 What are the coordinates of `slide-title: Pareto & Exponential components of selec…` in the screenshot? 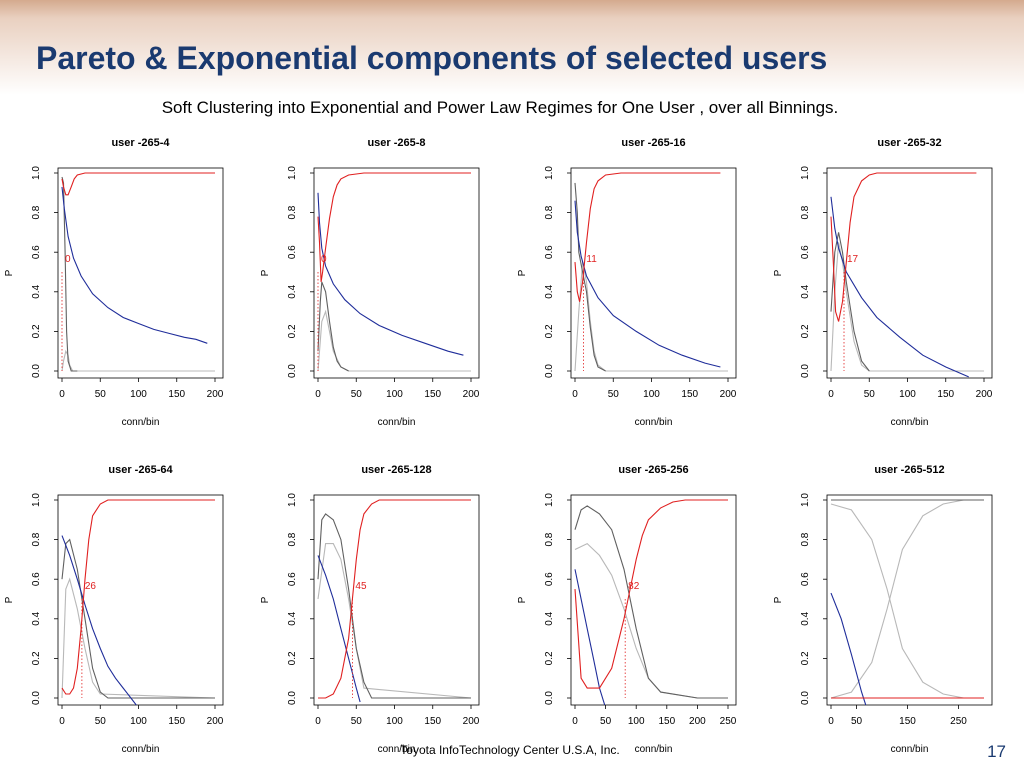 It's located at (432, 58).